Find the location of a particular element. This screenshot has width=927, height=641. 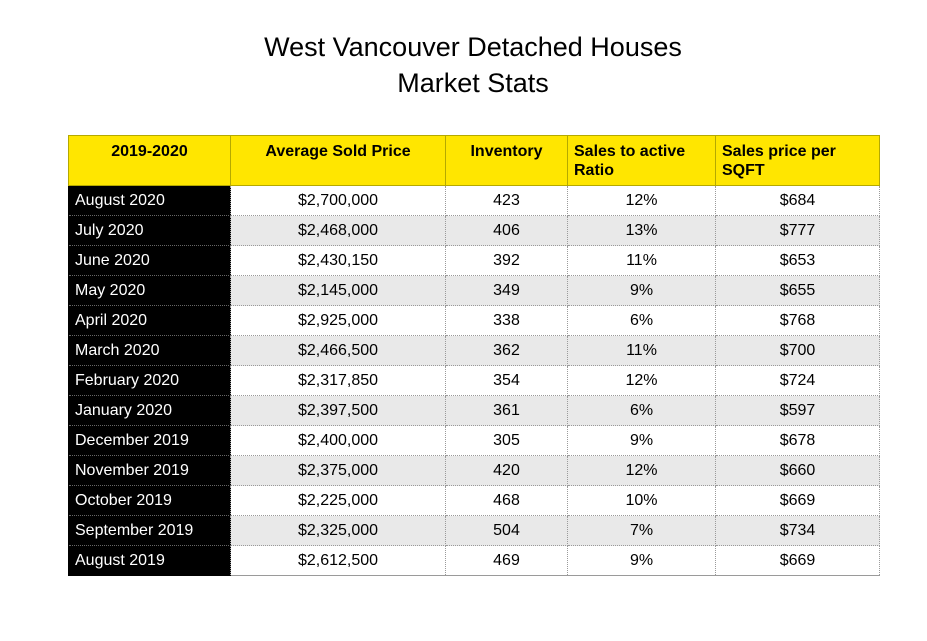

sales-price-per-sqft-cell: $597 is located at coordinates (797, 410).